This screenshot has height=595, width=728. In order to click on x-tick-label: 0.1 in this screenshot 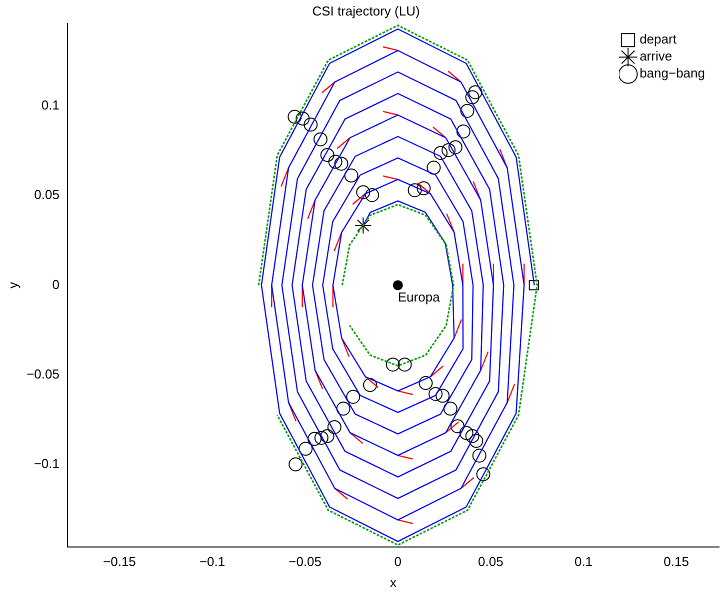, I will do `click(583, 562)`.